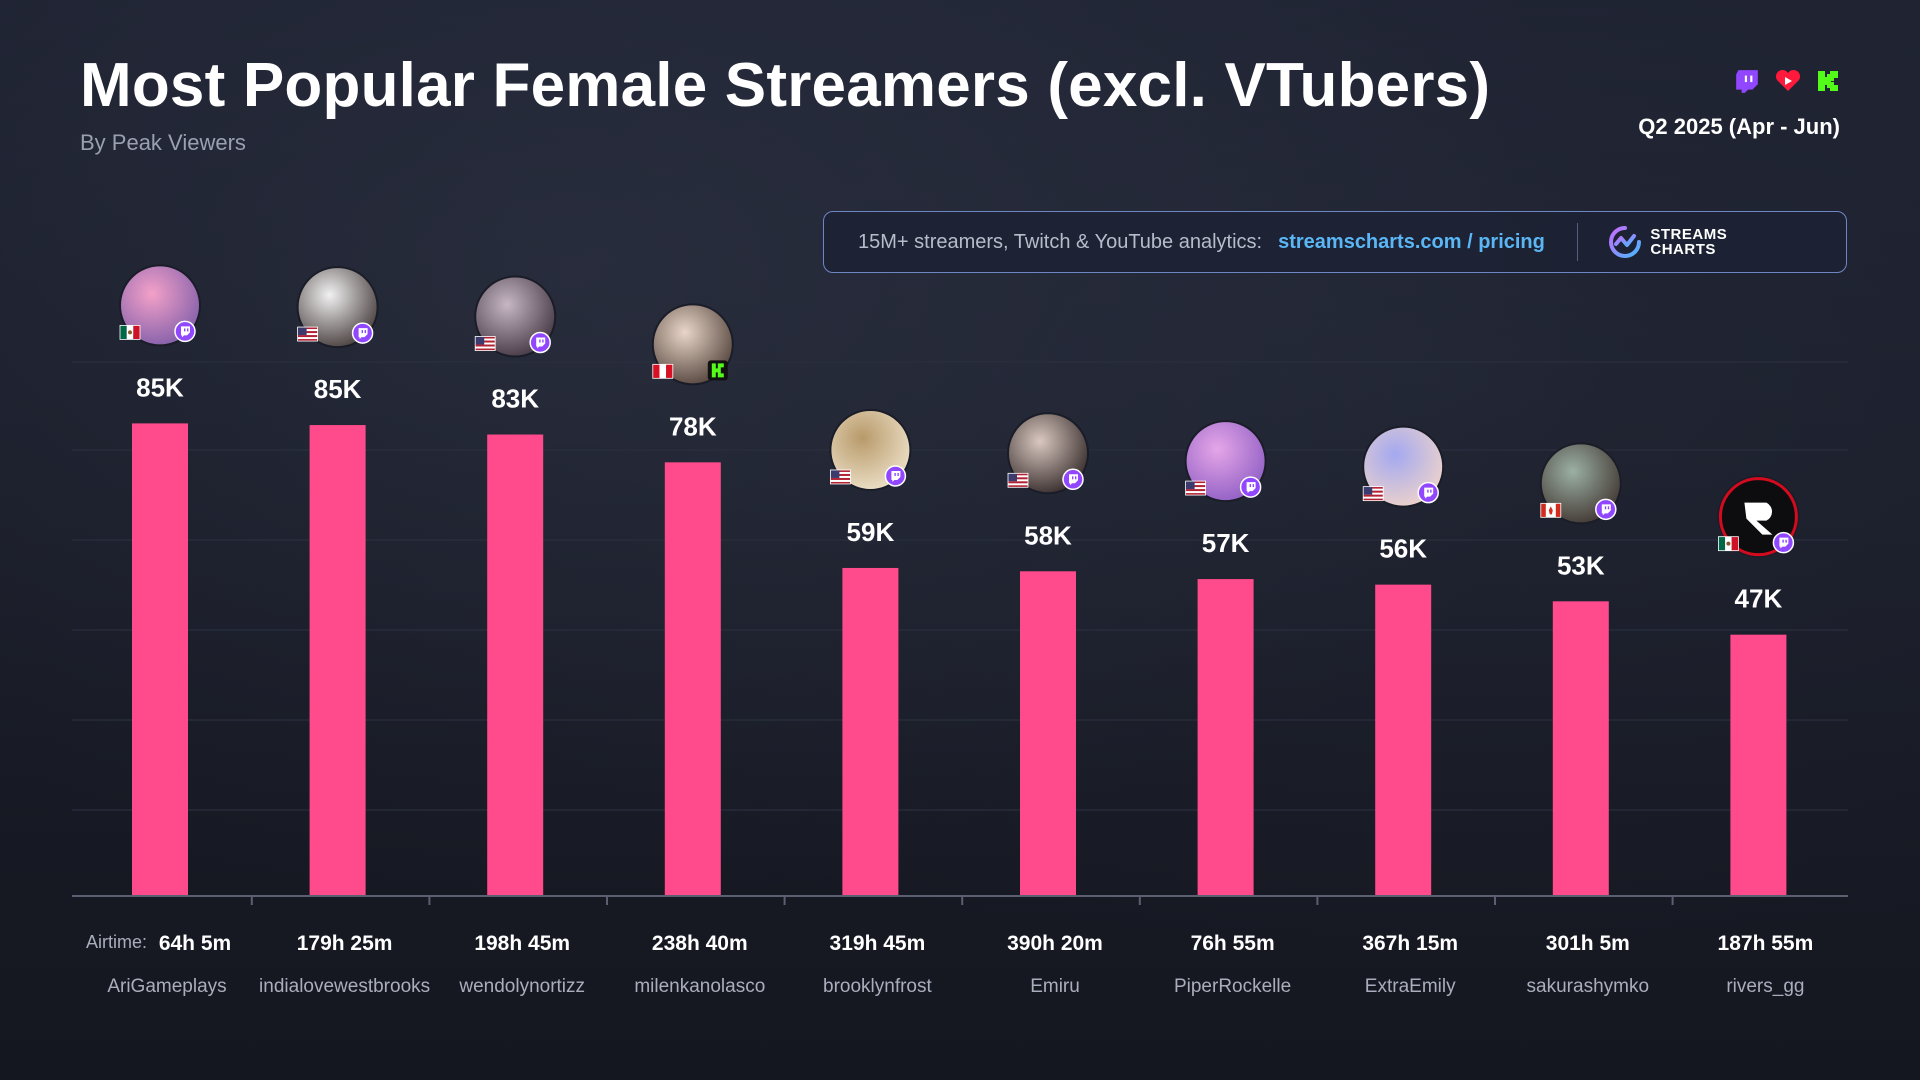 This screenshot has width=1920, height=1080. I want to click on value-label: 53K, so click(1581, 565).